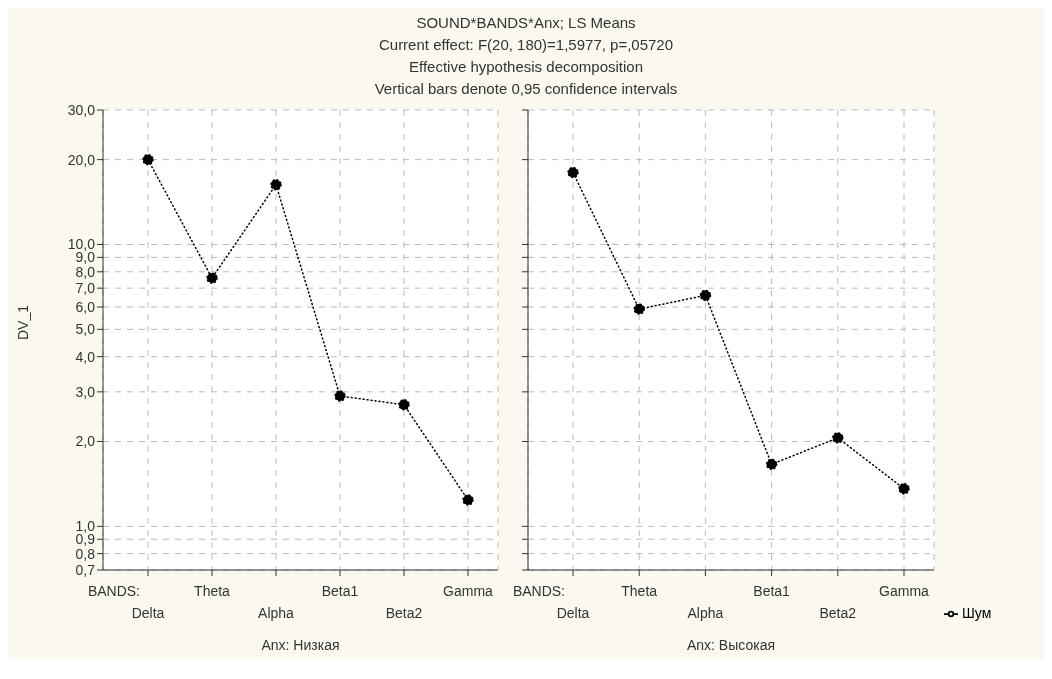 This screenshot has width=1052, height=679. I want to click on y-tick-label: 4,0, so click(85, 356).